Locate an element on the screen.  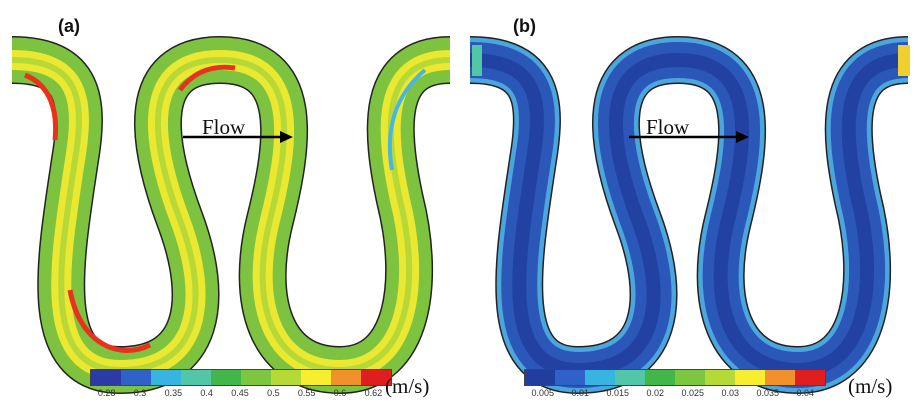
colorbar-tick-label: 0.01 is located at coordinates (580, 393).